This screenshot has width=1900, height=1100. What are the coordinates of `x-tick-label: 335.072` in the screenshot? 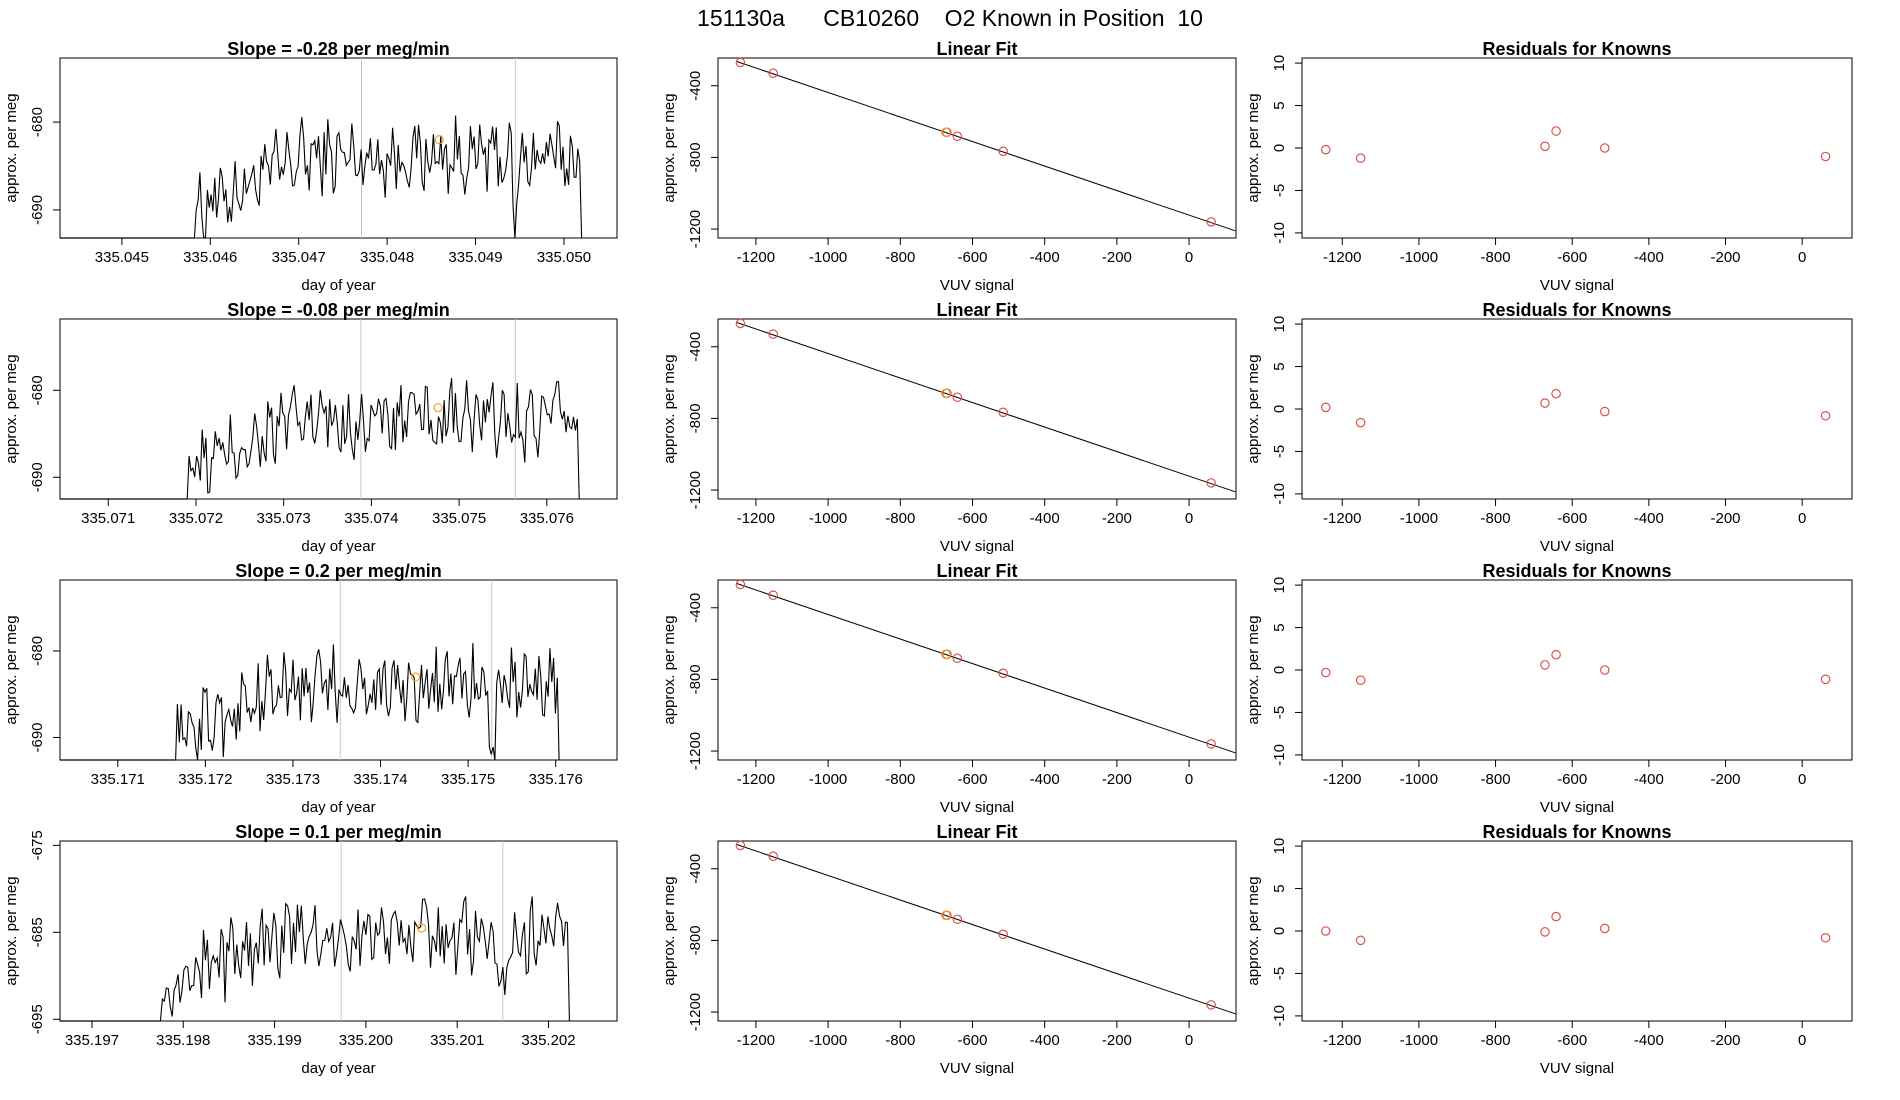 It's located at (196, 518).